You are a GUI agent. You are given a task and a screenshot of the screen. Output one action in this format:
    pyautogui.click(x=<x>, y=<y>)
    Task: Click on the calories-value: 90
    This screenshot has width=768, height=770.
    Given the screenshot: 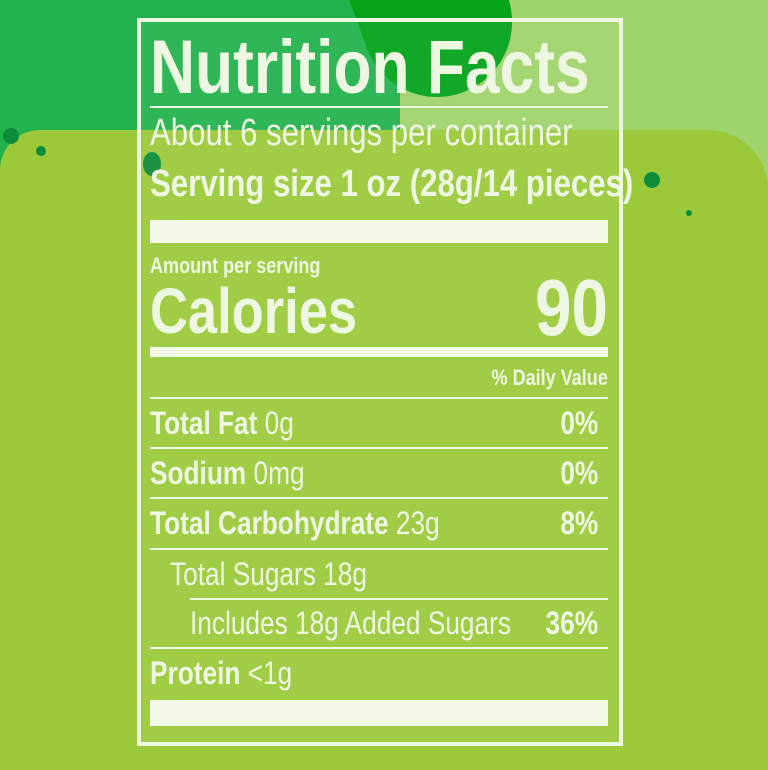 What is the action you would take?
    pyautogui.click(x=571, y=307)
    